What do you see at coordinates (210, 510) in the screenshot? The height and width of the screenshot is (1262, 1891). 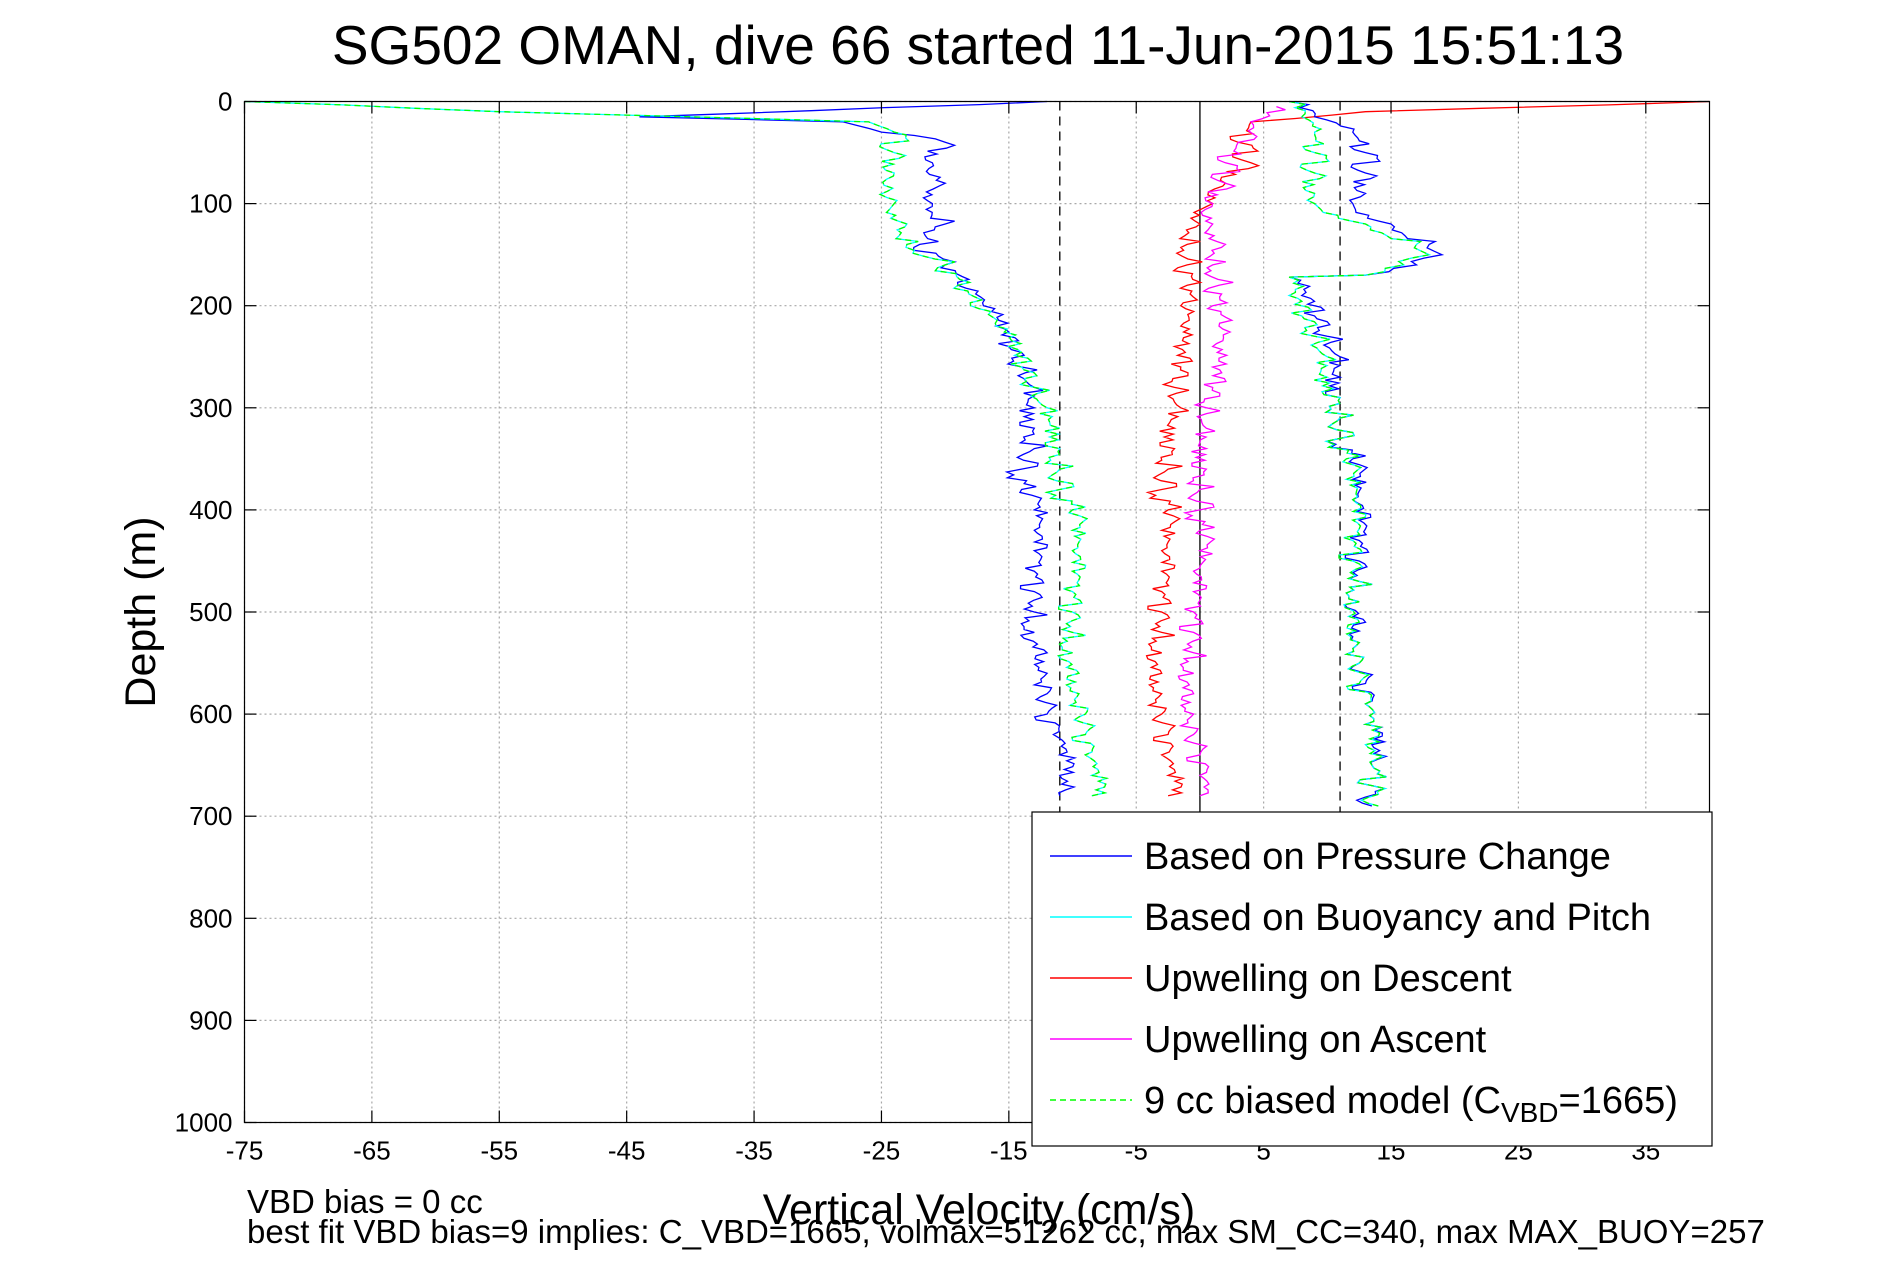 I see `y-tick-label: 400` at bounding box center [210, 510].